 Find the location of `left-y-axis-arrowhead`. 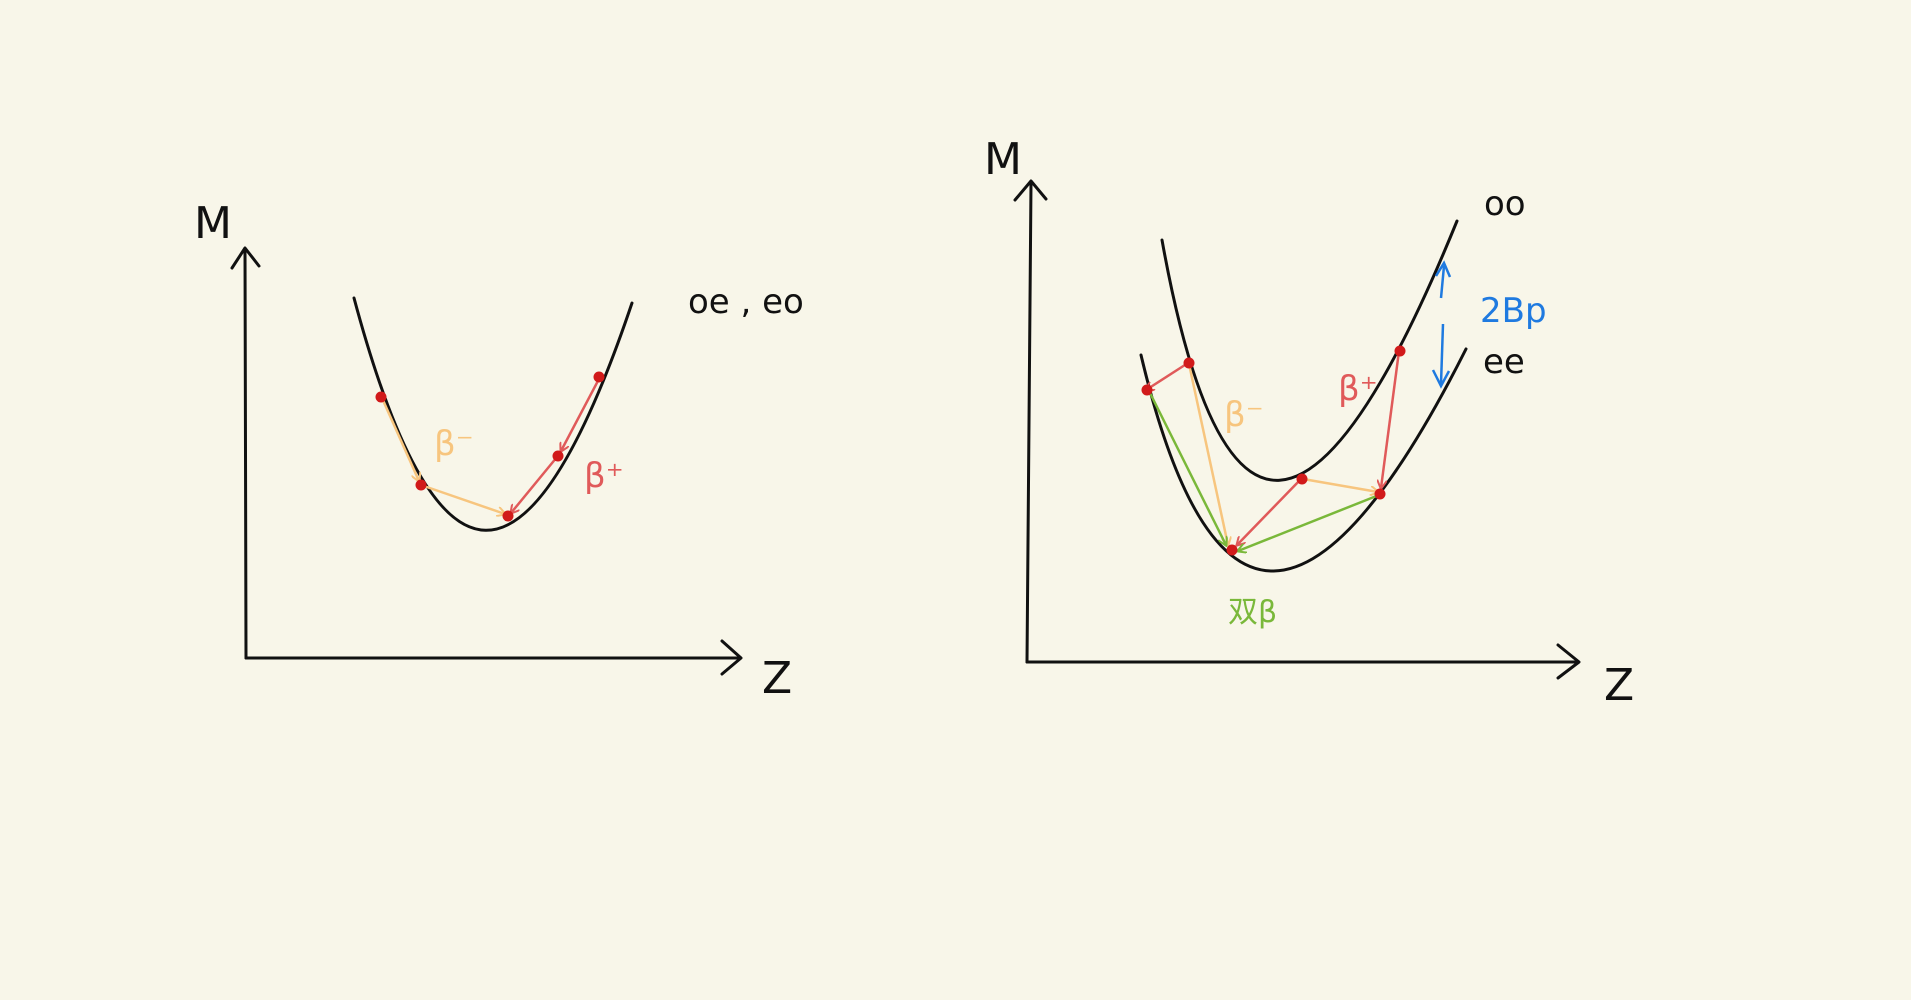

left-y-axis-arrowhead is located at coordinates (245, 258).